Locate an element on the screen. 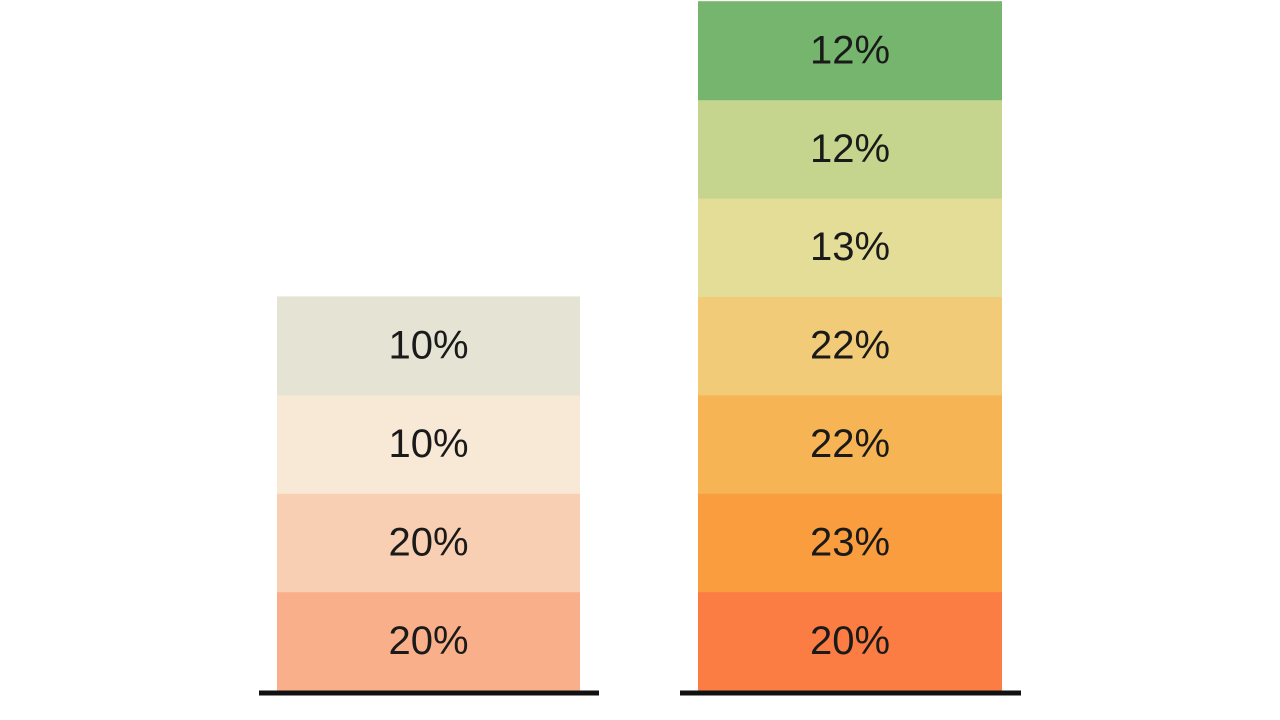  bar-1-segment-2-label: 20% is located at coordinates (428, 542).